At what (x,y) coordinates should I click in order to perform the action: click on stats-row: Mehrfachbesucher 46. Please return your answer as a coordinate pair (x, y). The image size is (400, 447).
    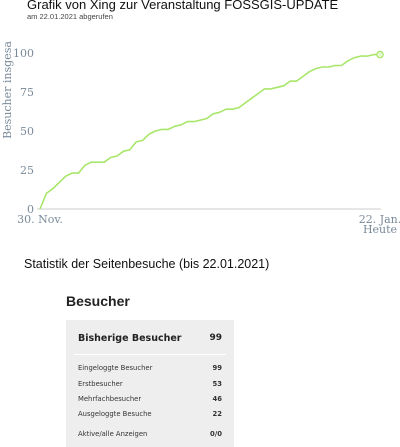
    Looking at the image, I should click on (150, 399).